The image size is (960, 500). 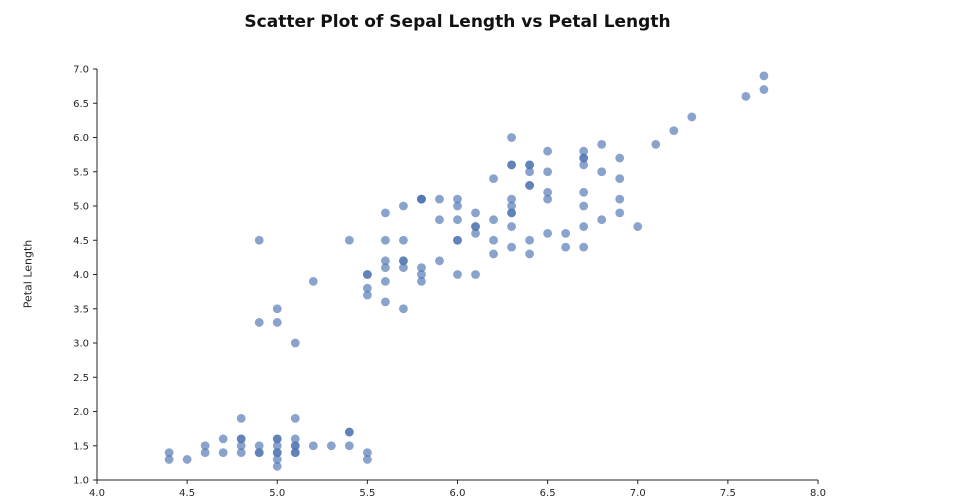 What do you see at coordinates (548, 493) in the screenshot?
I see `x-tick-label: 6.5` at bounding box center [548, 493].